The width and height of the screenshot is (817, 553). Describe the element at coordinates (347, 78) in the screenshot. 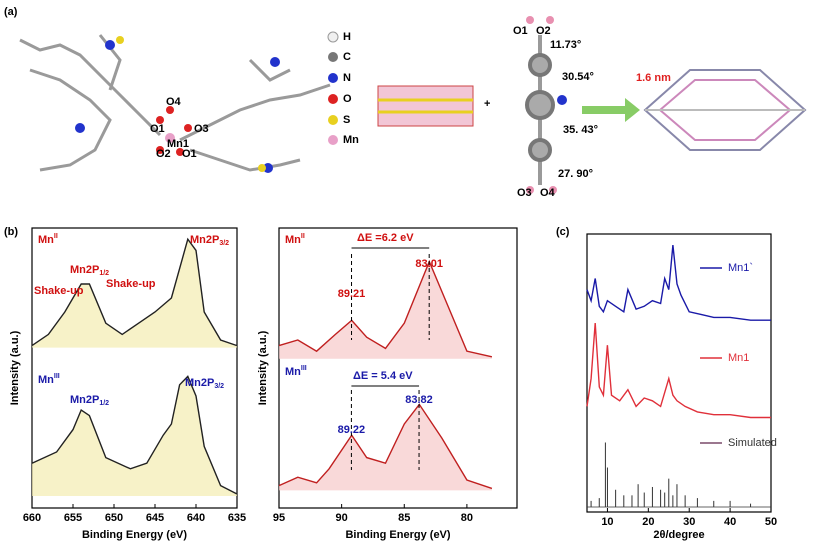

I see `atom-legend-label: N` at that location.